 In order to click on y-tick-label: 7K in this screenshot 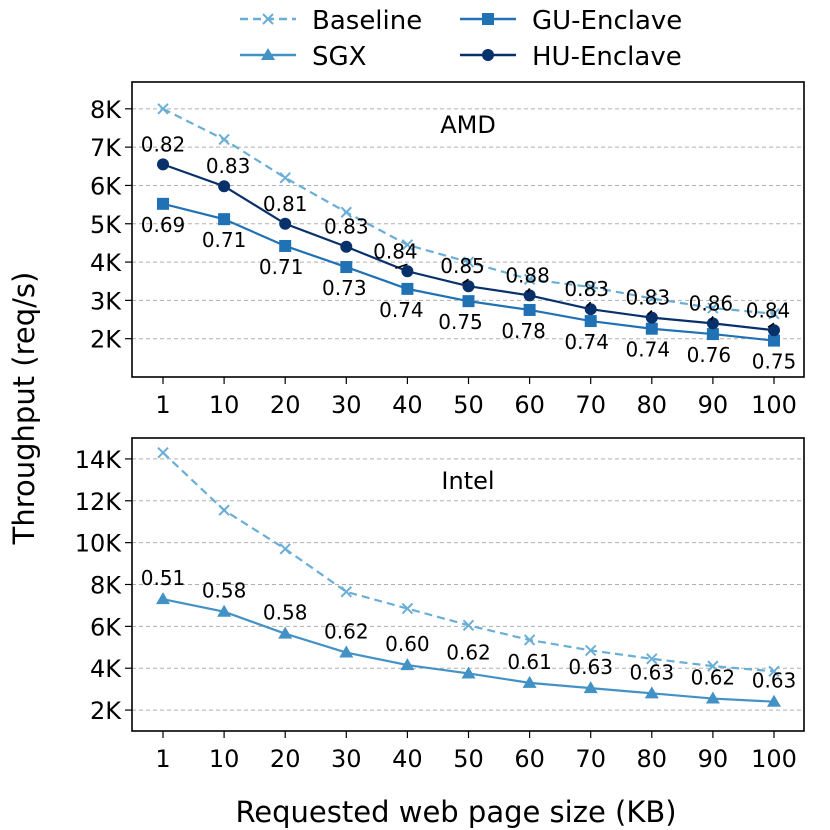, I will do `click(106, 148)`.